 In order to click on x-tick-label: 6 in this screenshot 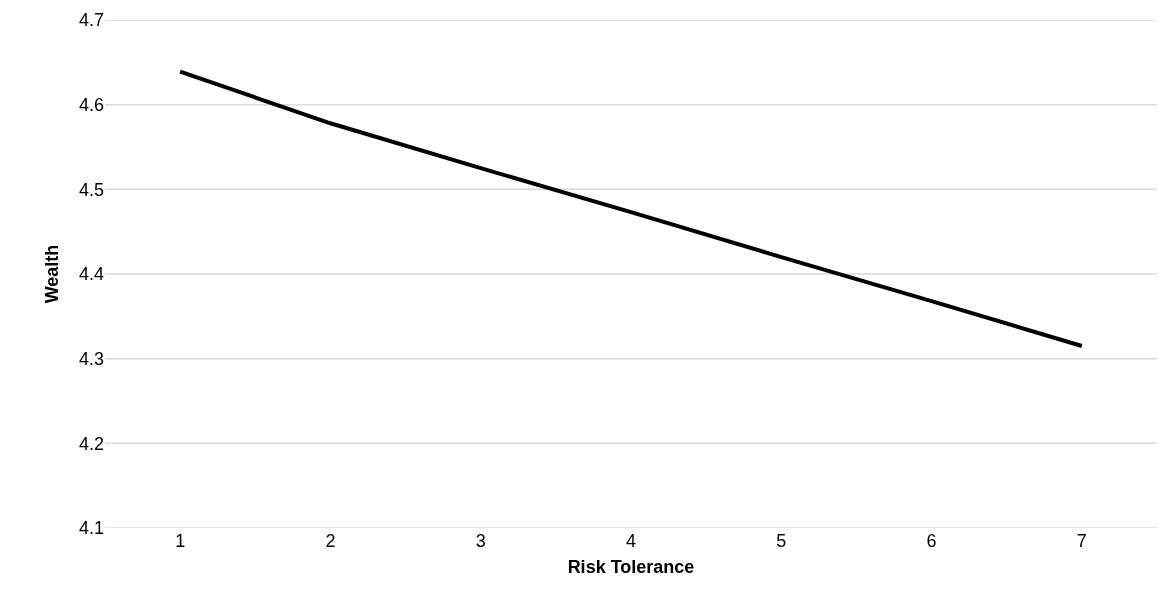, I will do `click(931, 541)`.